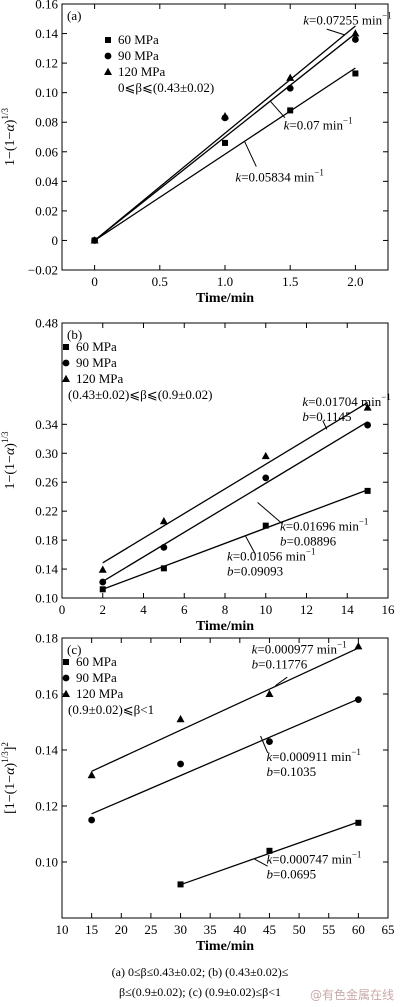  I want to click on annotation-text: k=0.07255 min−1, so click(347, 19).